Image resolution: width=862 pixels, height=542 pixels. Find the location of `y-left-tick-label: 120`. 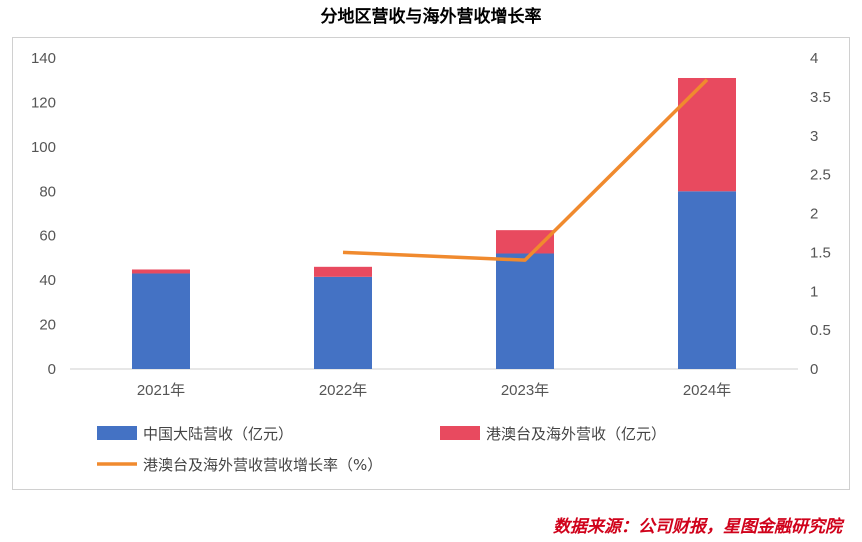

y-left-tick-label: 120 is located at coordinates (43, 102).